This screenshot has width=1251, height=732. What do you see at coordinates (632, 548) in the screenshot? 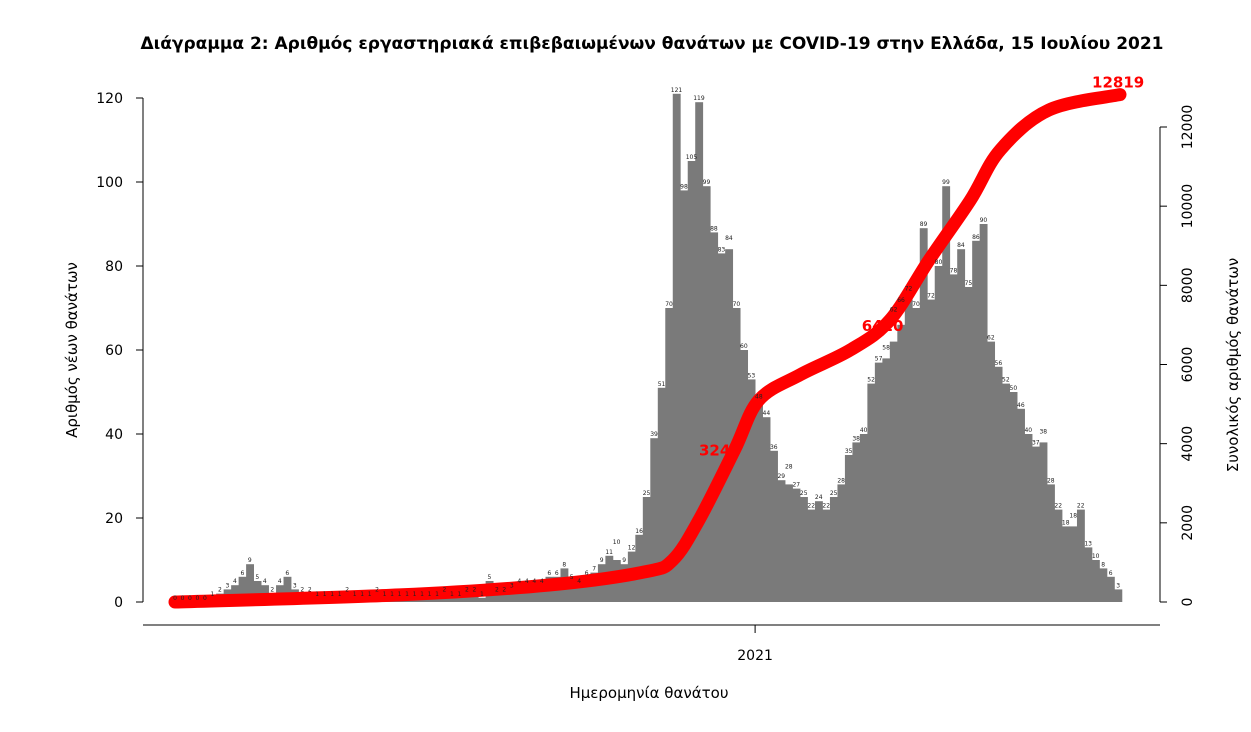
I see `bar-value-label: 12` at bounding box center [632, 548].